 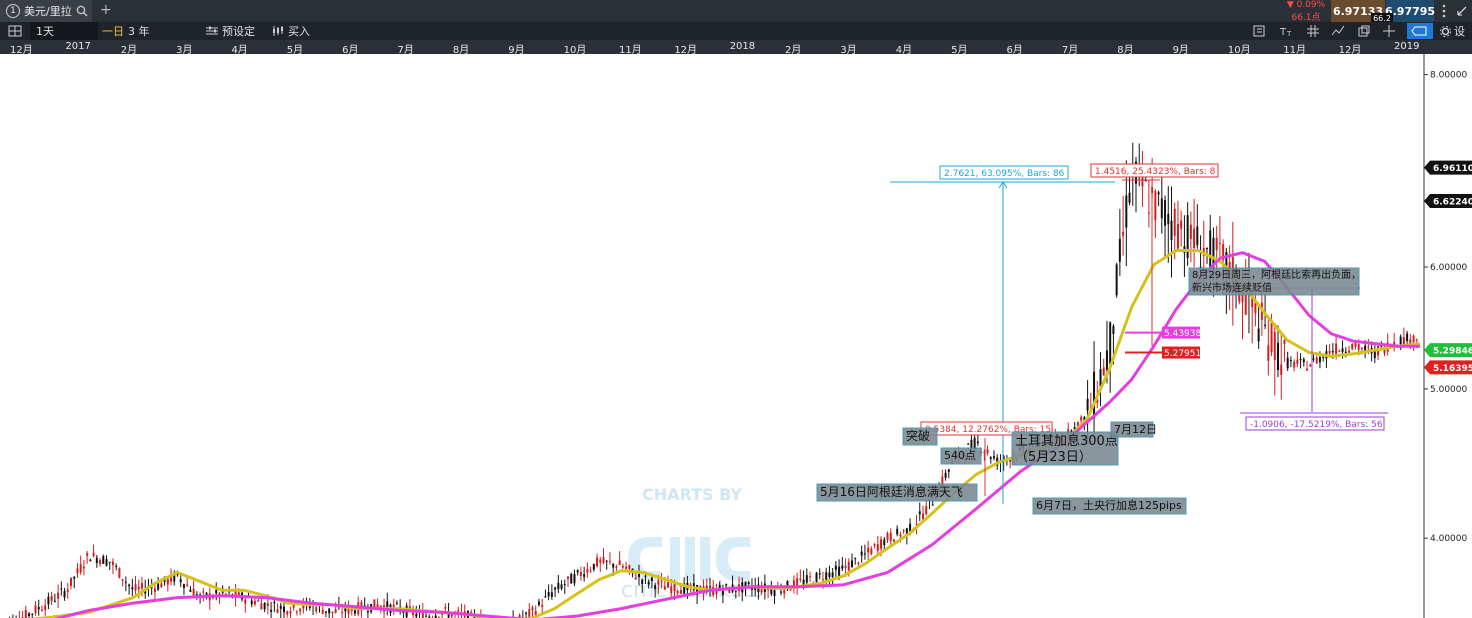 I want to click on callout-aug29-box, so click(x=1274, y=281).